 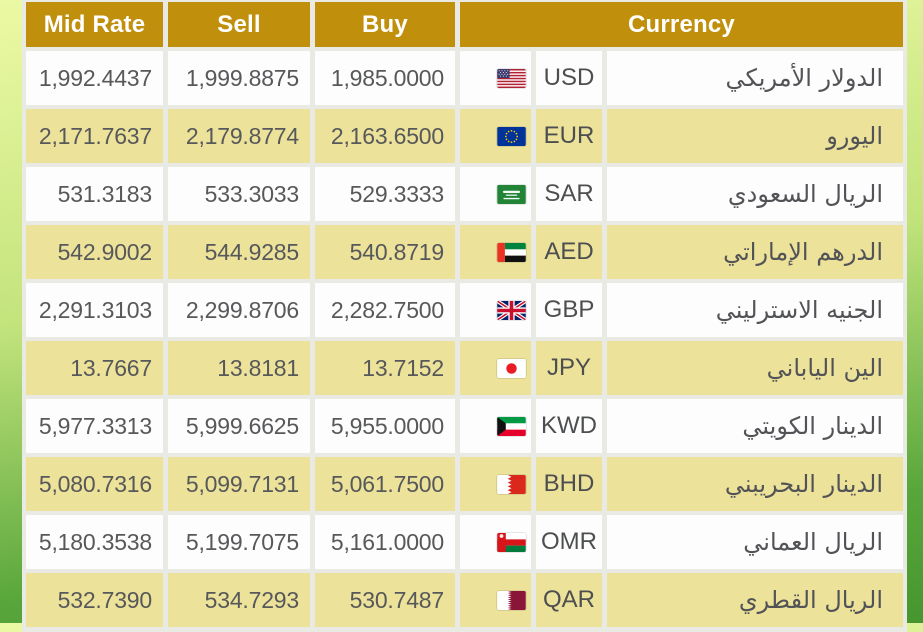 What do you see at coordinates (385, 600) in the screenshot?
I see `buy-value: 530.7487` at bounding box center [385, 600].